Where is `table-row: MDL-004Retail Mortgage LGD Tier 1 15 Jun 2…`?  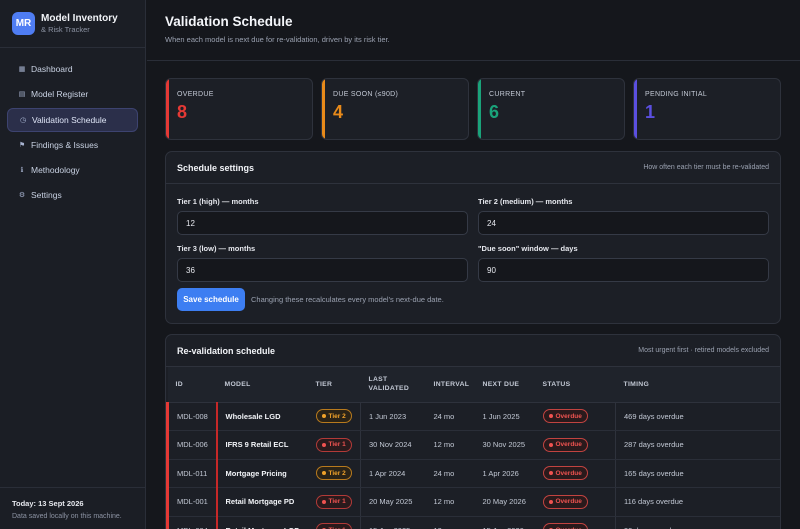 table-row: MDL-004Retail Mortgage LGD Tier 1 15 Jun 2… is located at coordinates (473, 522).